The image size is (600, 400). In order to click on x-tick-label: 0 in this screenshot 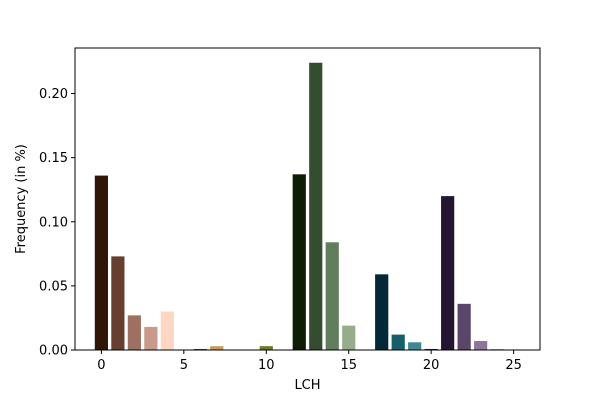, I will do `click(101, 365)`.